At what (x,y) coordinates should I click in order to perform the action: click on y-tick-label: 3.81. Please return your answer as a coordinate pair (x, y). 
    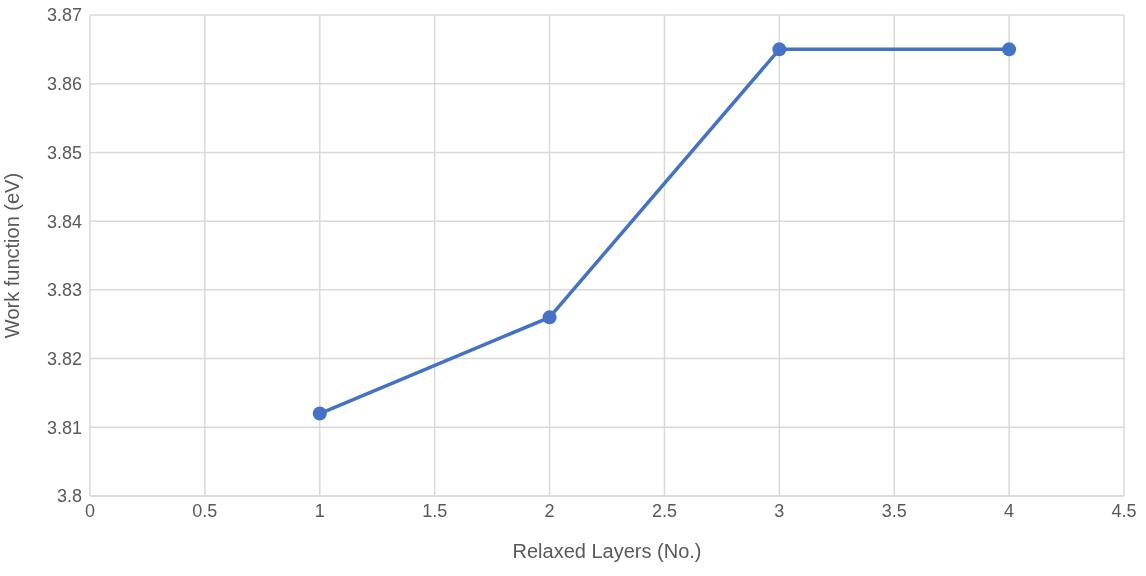
    Looking at the image, I should click on (64, 427).